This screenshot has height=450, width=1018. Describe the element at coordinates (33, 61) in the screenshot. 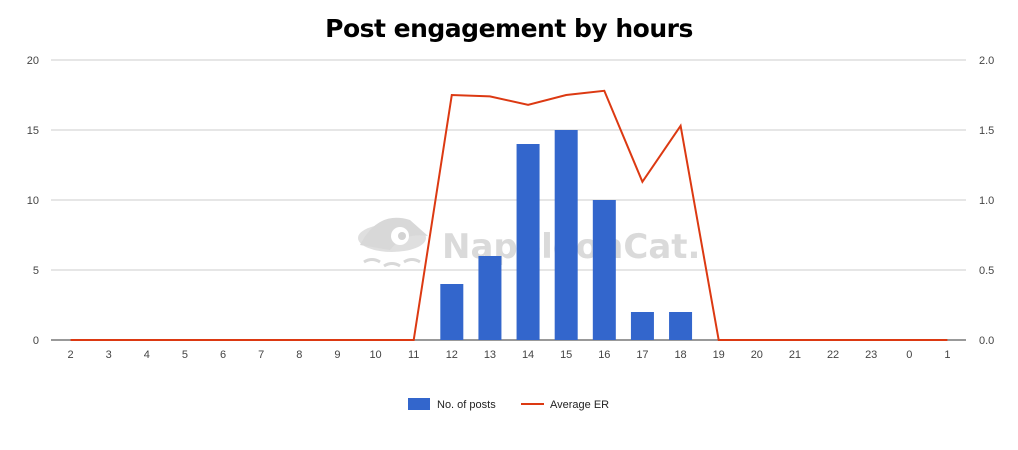

I see `y-left-tick-label: 20` at that location.